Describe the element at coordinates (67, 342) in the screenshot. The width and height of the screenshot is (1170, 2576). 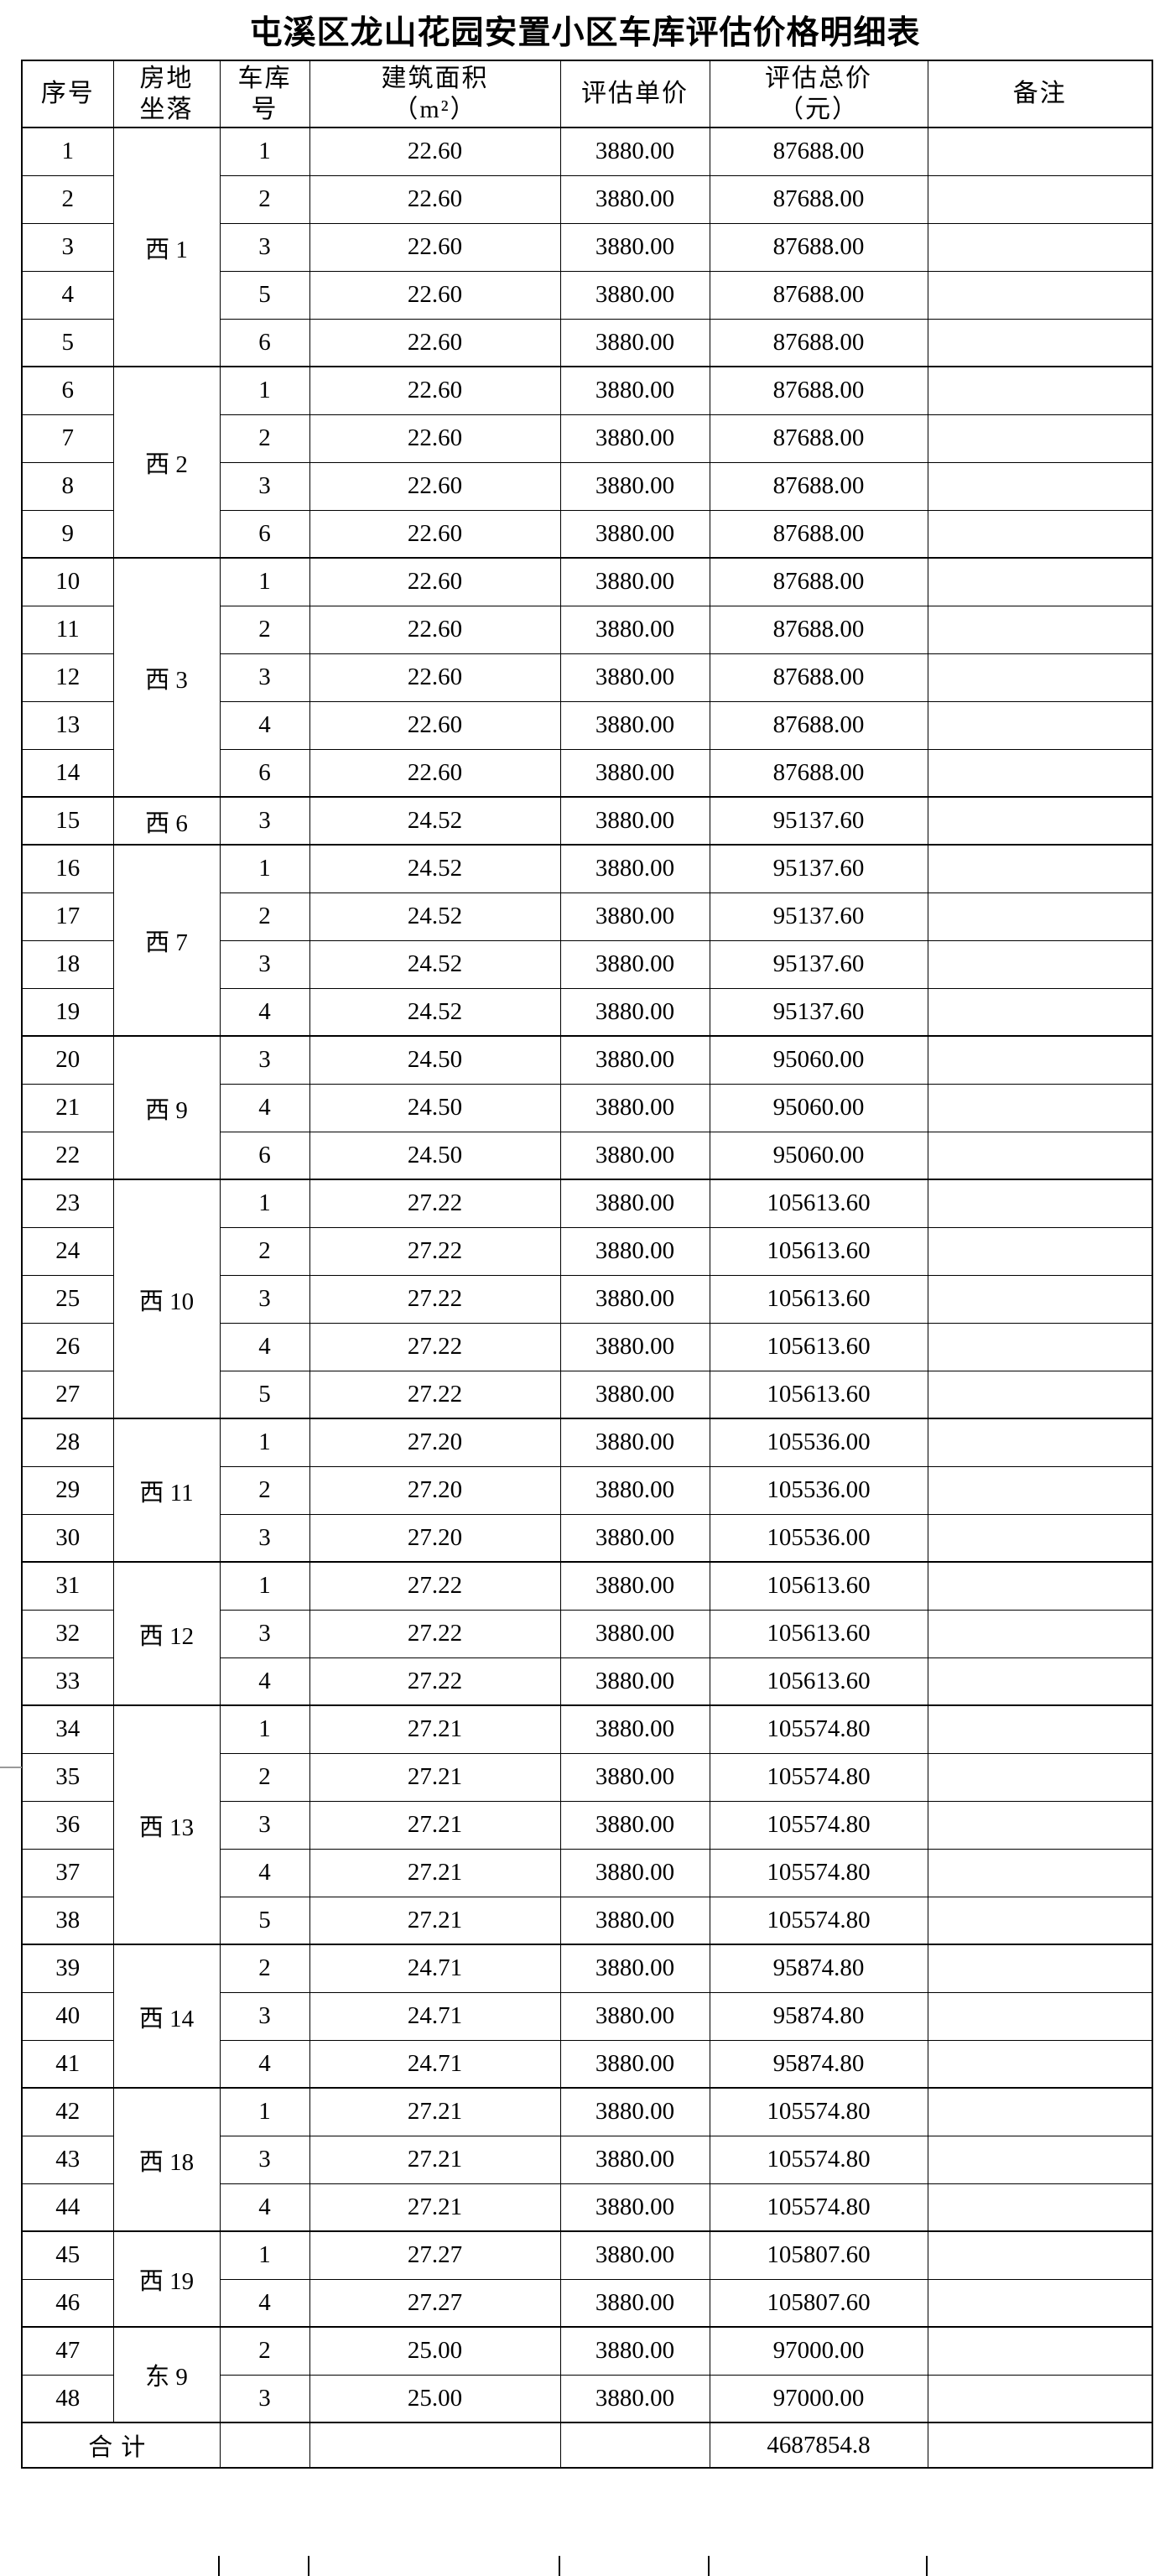
I see `cell-seq: 5` at that location.